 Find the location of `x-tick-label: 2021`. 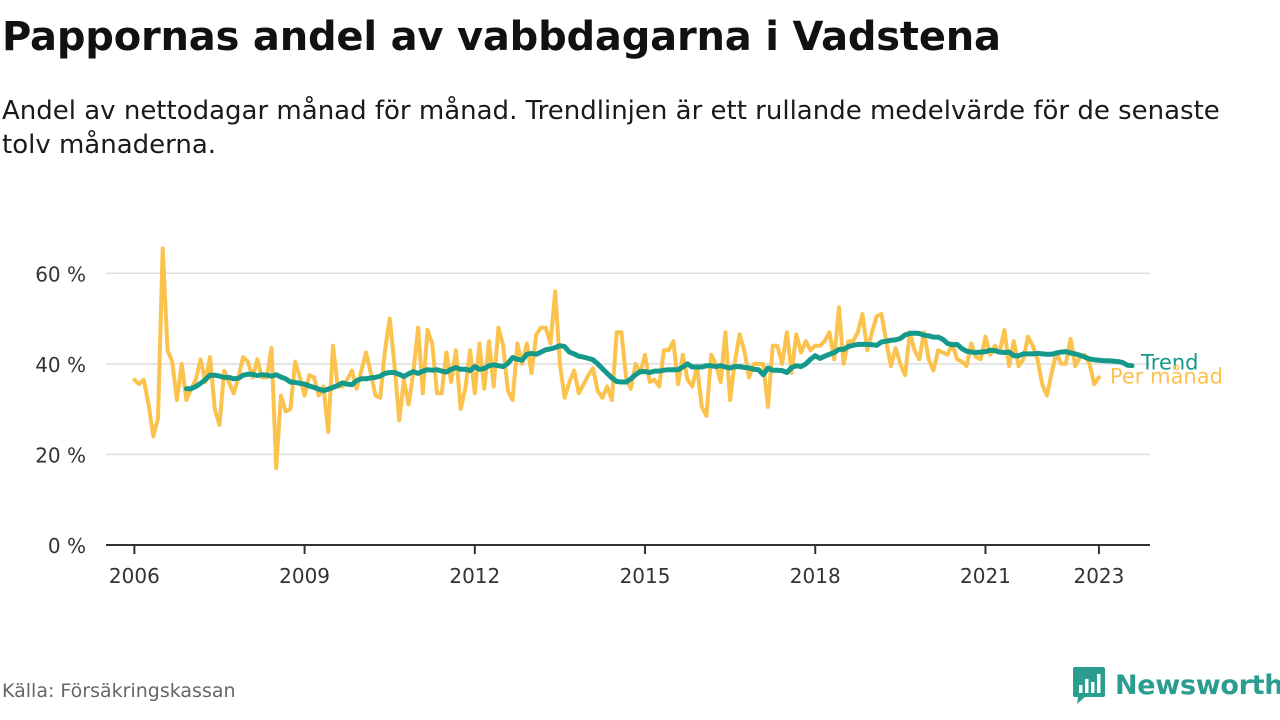

x-tick-label: 2021 is located at coordinates (985, 576).